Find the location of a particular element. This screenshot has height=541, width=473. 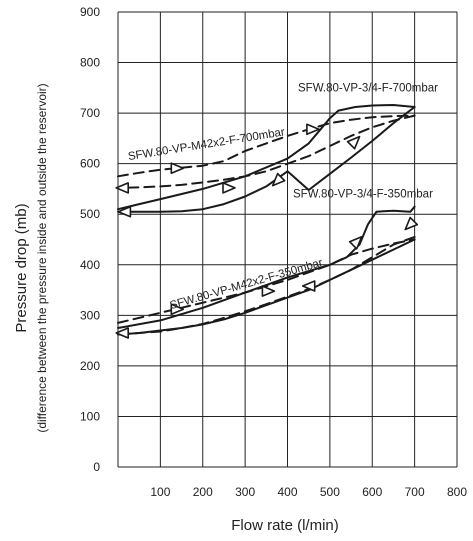

series-sfw-80-vp-m42x2-f-700mbar-falling-curve is located at coordinates (266, 151).